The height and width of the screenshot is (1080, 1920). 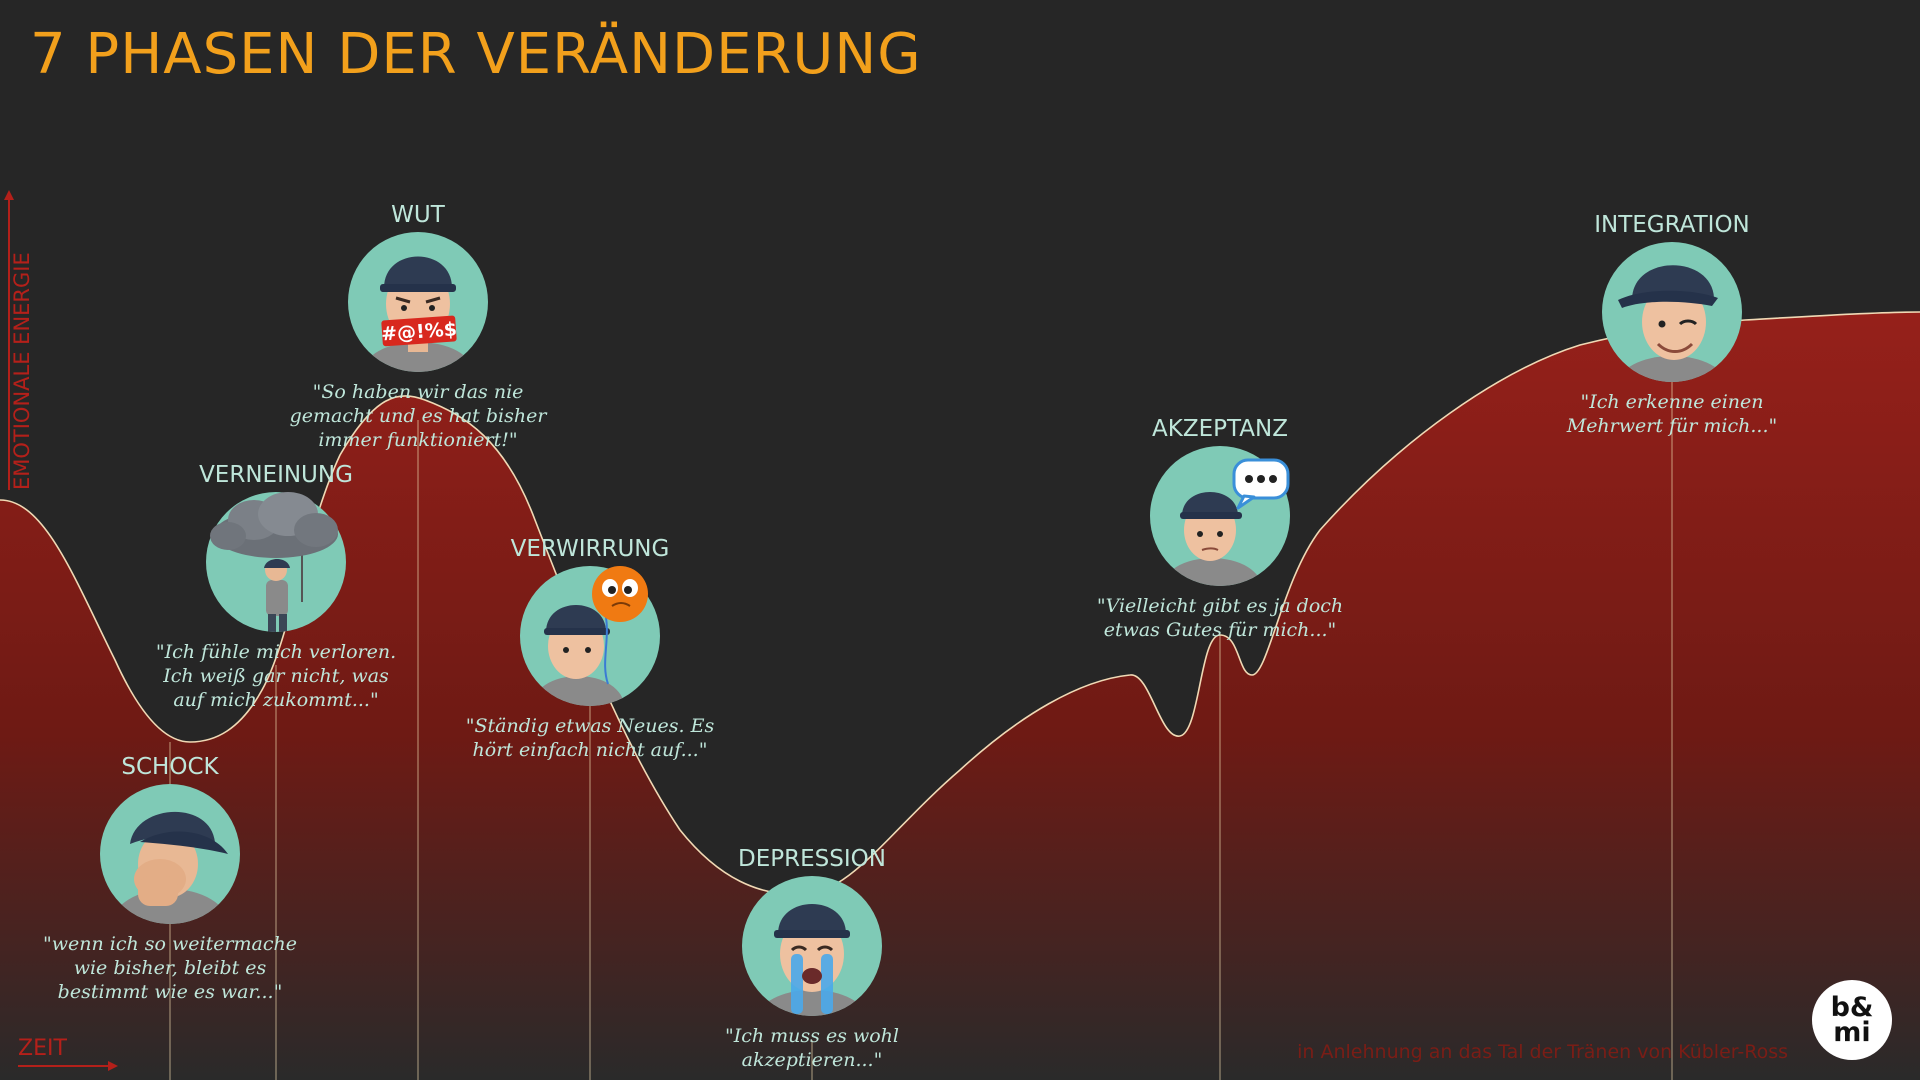 What do you see at coordinates (590, 750) in the screenshot?
I see `quote-line: hört einfach nicht auf..."` at bounding box center [590, 750].